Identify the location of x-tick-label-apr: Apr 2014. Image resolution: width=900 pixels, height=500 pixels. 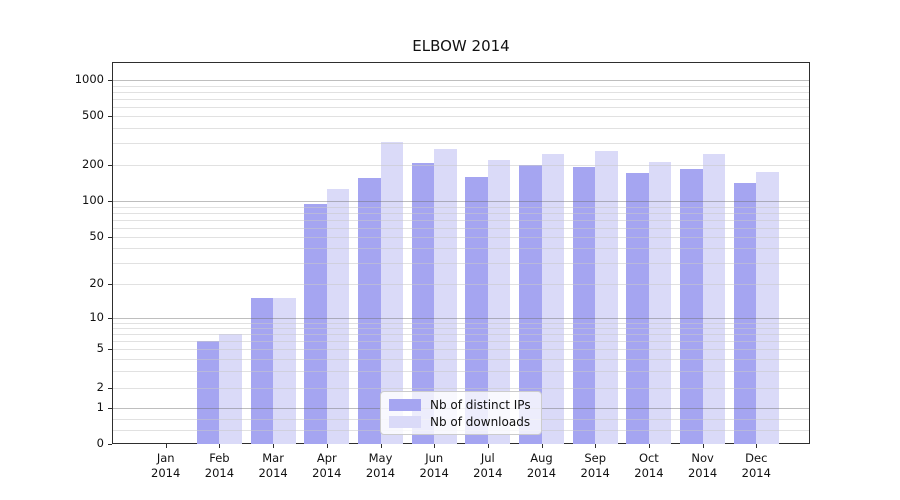
(327, 465).